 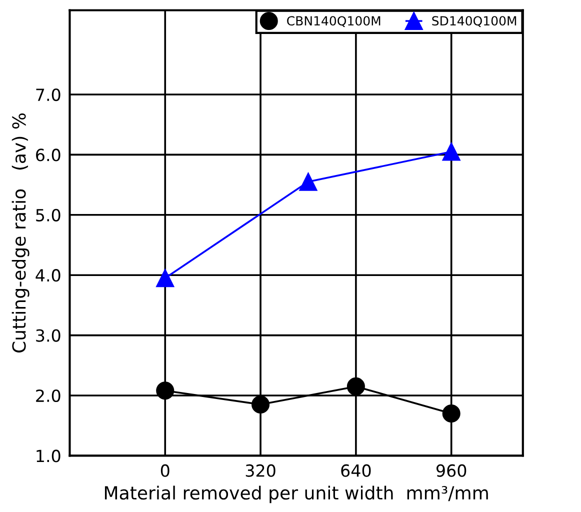 What do you see at coordinates (48, 395) in the screenshot?
I see `y-tick-label: 2.0` at bounding box center [48, 395].